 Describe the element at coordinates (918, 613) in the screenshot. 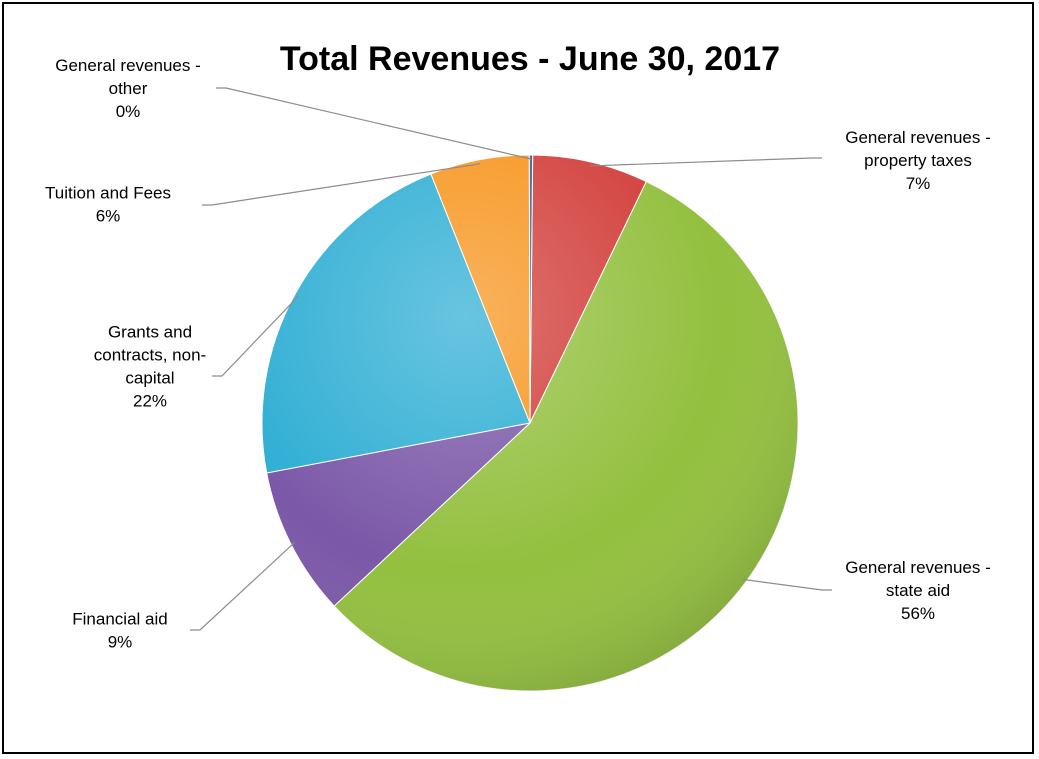

I see `slice-percent: 56%` at that location.